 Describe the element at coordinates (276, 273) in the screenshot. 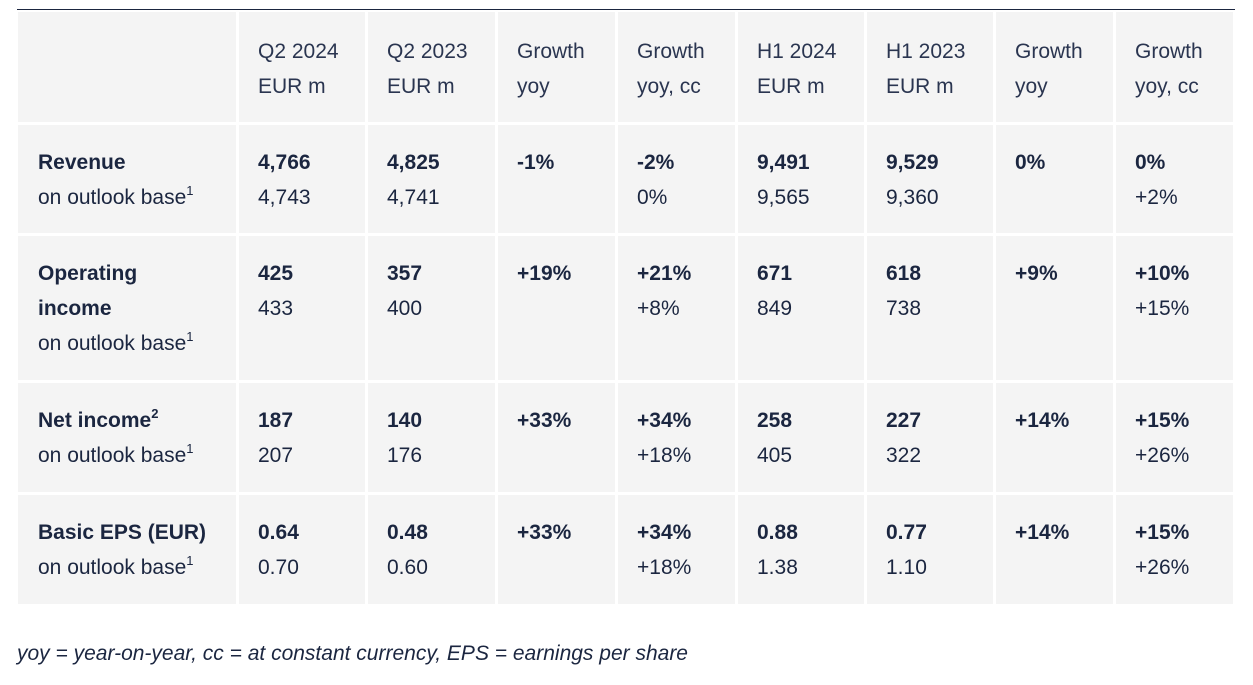

I see `reported-value: 425` at that location.